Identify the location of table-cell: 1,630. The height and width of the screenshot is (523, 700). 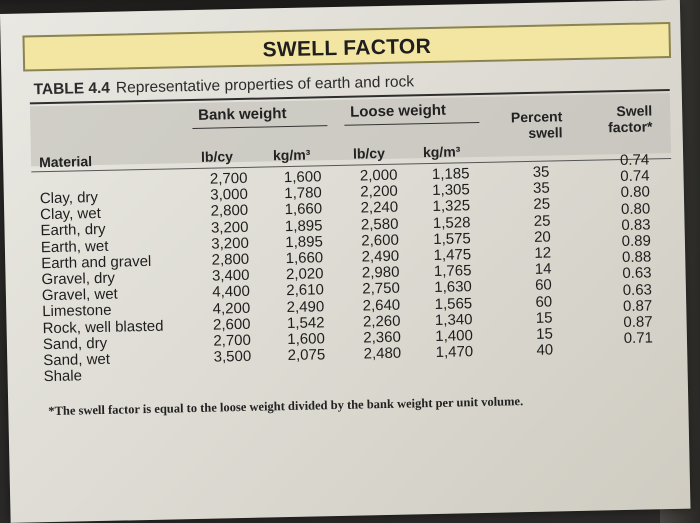
(453, 287).